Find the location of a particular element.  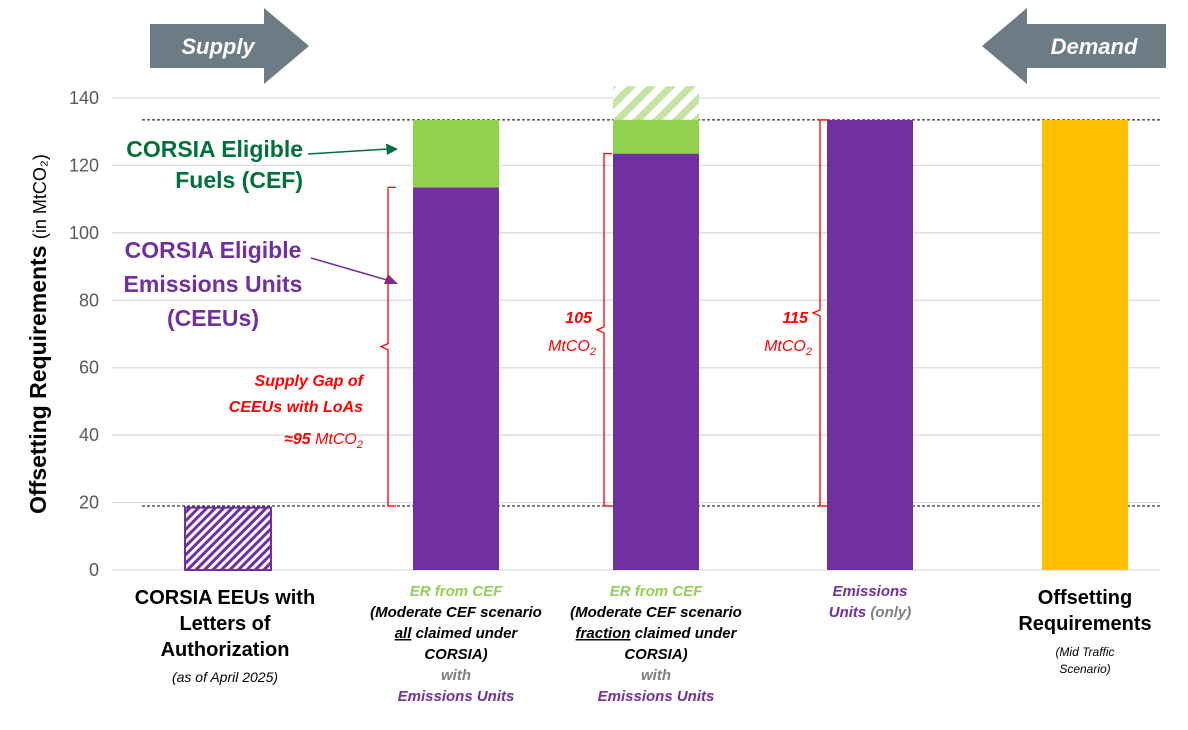

category-label-1-line-1-part-0: (Moderate CEF scenario is located at coordinates (456, 612).